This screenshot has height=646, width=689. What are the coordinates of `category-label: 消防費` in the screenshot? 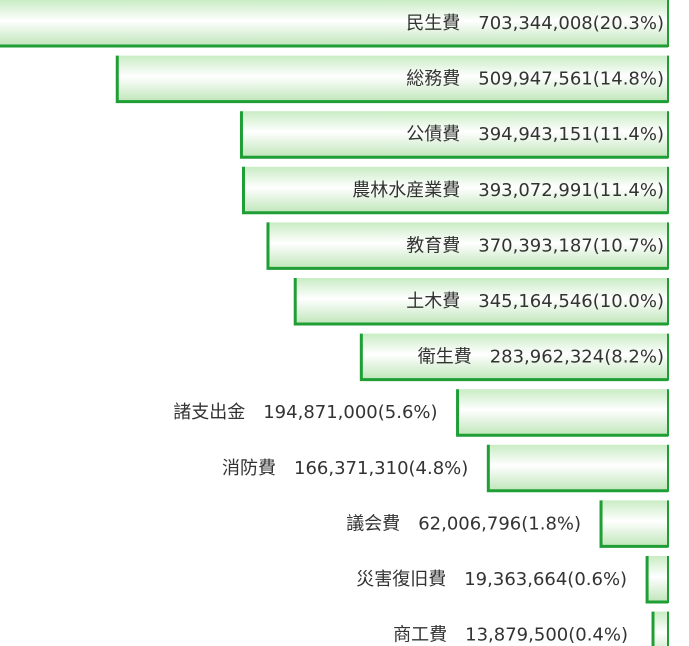 It's located at (249, 468).